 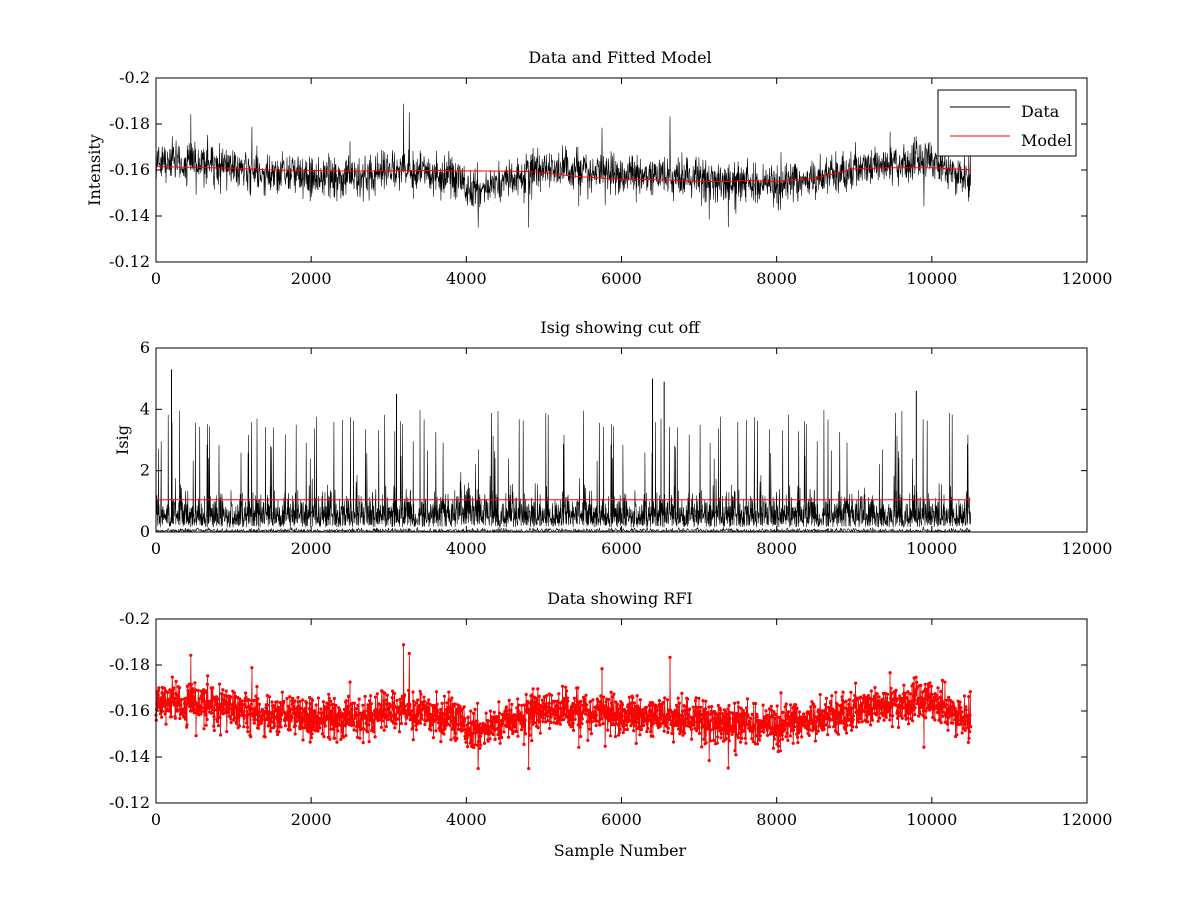 I want to click on x-tick-label: 12000, so click(x=1087, y=278).